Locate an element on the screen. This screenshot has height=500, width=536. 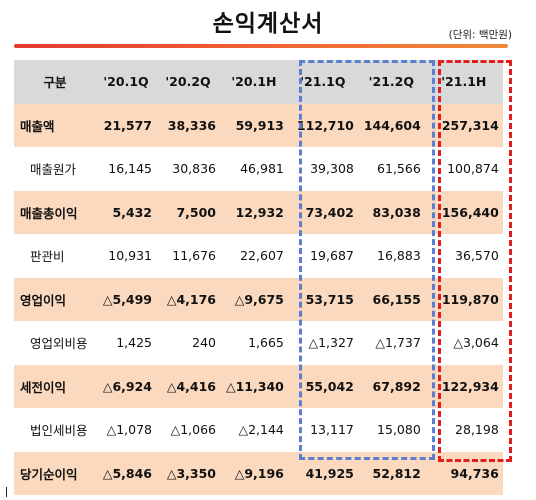
row-label: 법인세비용 is located at coordinates (55, 430).